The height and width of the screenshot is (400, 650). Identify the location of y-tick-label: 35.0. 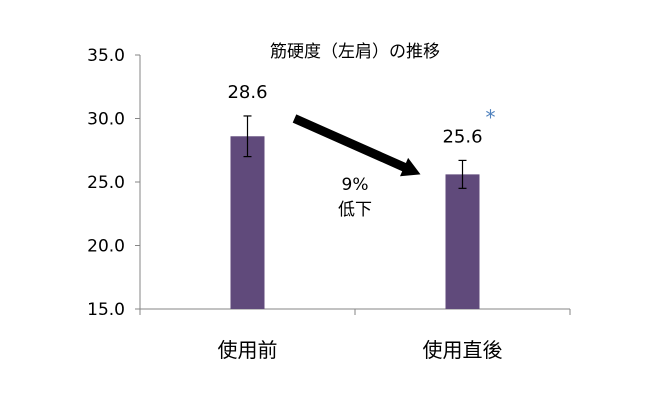
(106, 56).